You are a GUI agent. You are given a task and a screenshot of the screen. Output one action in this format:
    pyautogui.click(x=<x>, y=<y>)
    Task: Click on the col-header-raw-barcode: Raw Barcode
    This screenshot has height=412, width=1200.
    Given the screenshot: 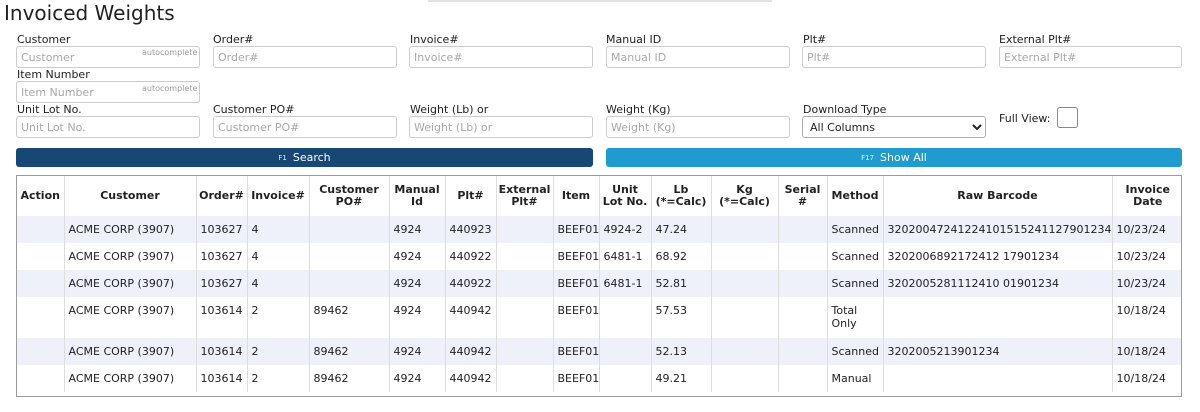 What is the action you would take?
    pyautogui.click(x=997, y=196)
    